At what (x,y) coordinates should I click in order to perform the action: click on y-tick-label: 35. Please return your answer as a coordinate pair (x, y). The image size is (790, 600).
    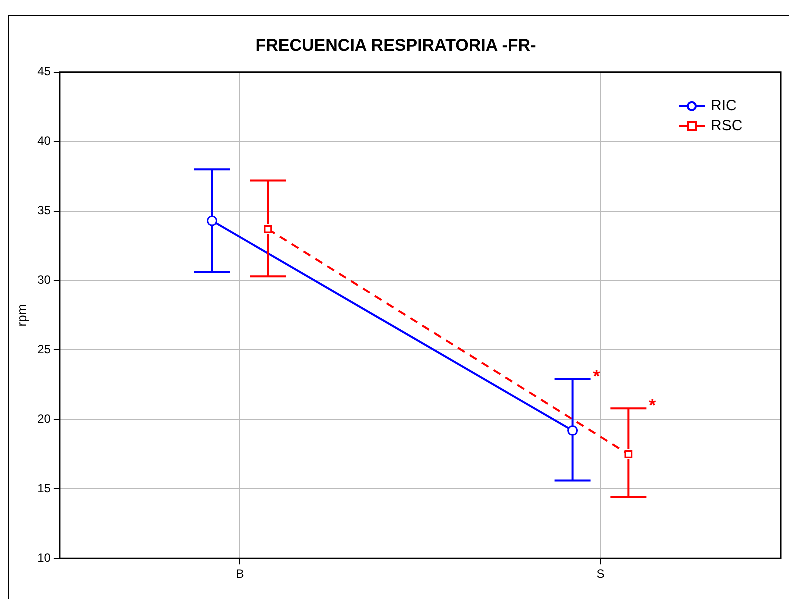
    Looking at the image, I should click on (45, 211).